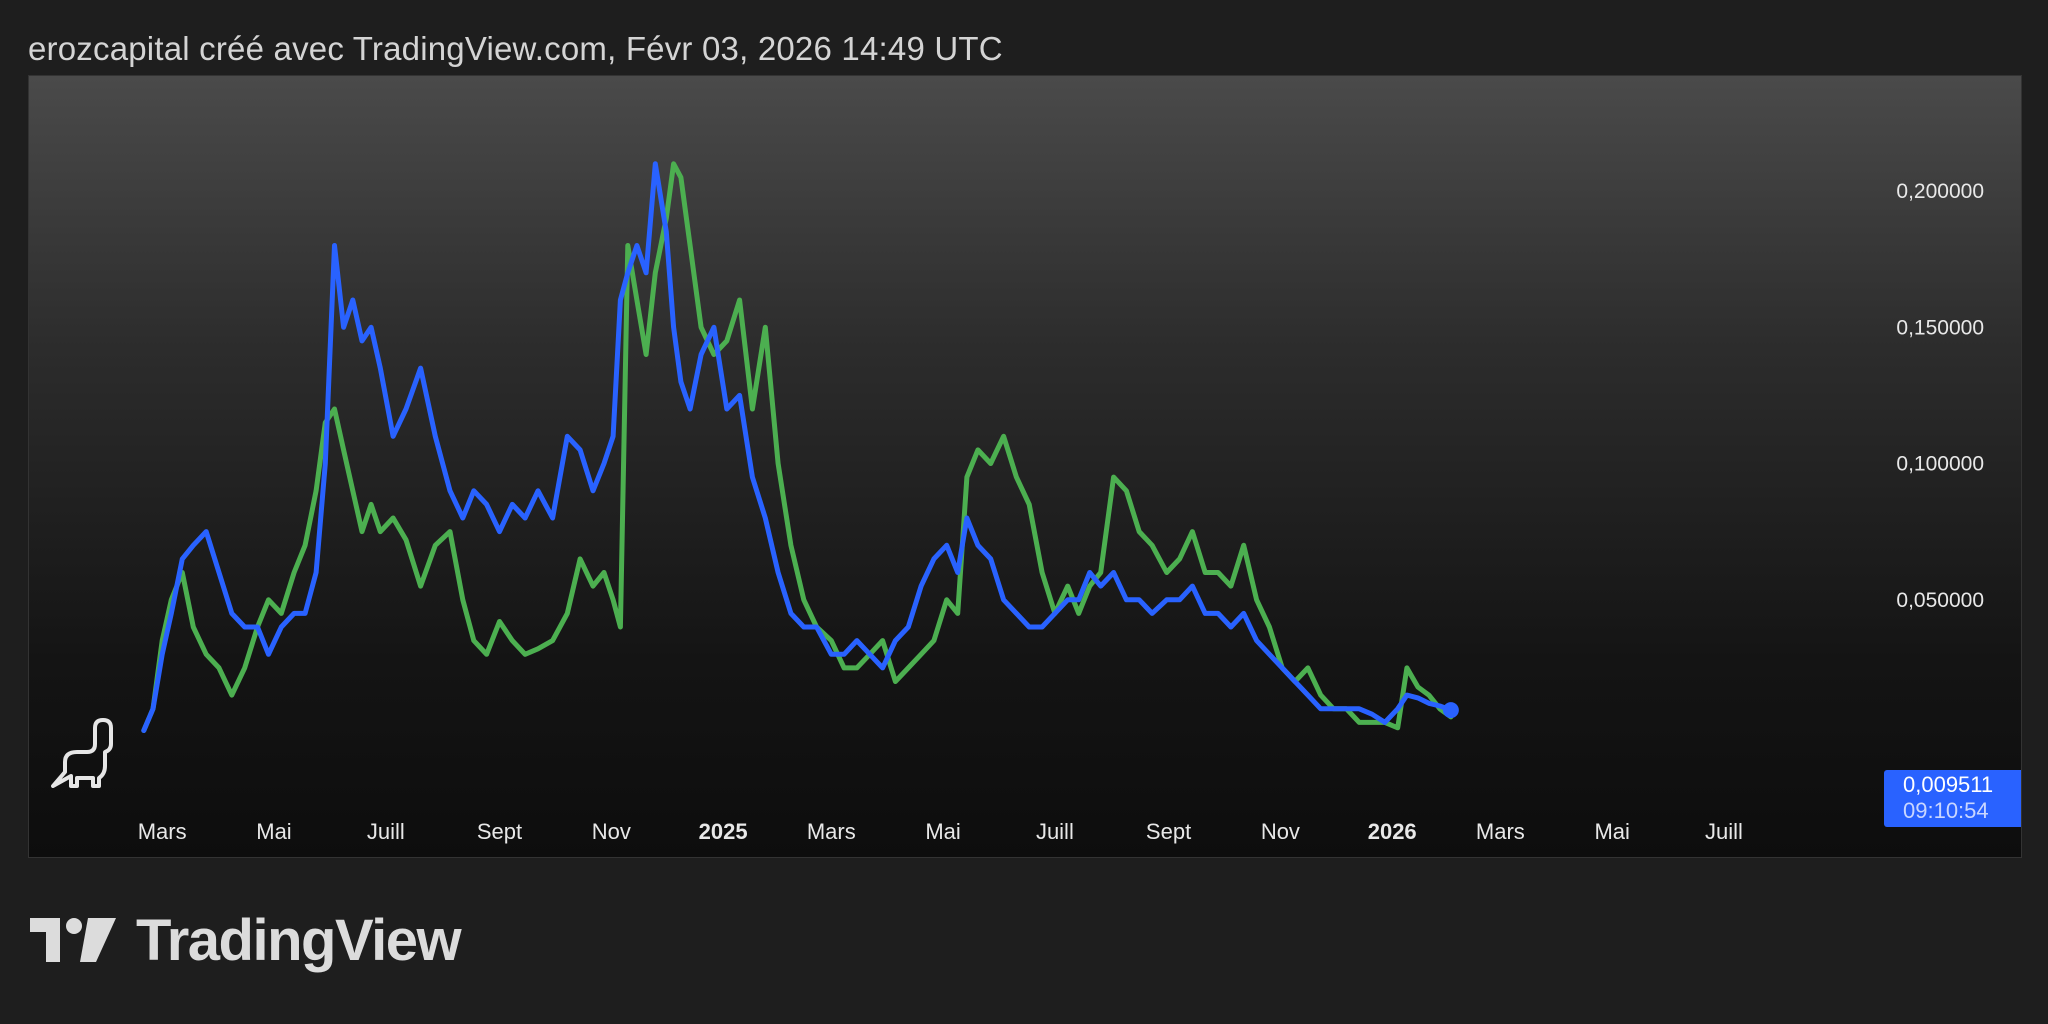 The width and height of the screenshot is (2048, 1024). What do you see at coordinates (1392, 831) in the screenshot?
I see `x-tick-label: 2026` at bounding box center [1392, 831].